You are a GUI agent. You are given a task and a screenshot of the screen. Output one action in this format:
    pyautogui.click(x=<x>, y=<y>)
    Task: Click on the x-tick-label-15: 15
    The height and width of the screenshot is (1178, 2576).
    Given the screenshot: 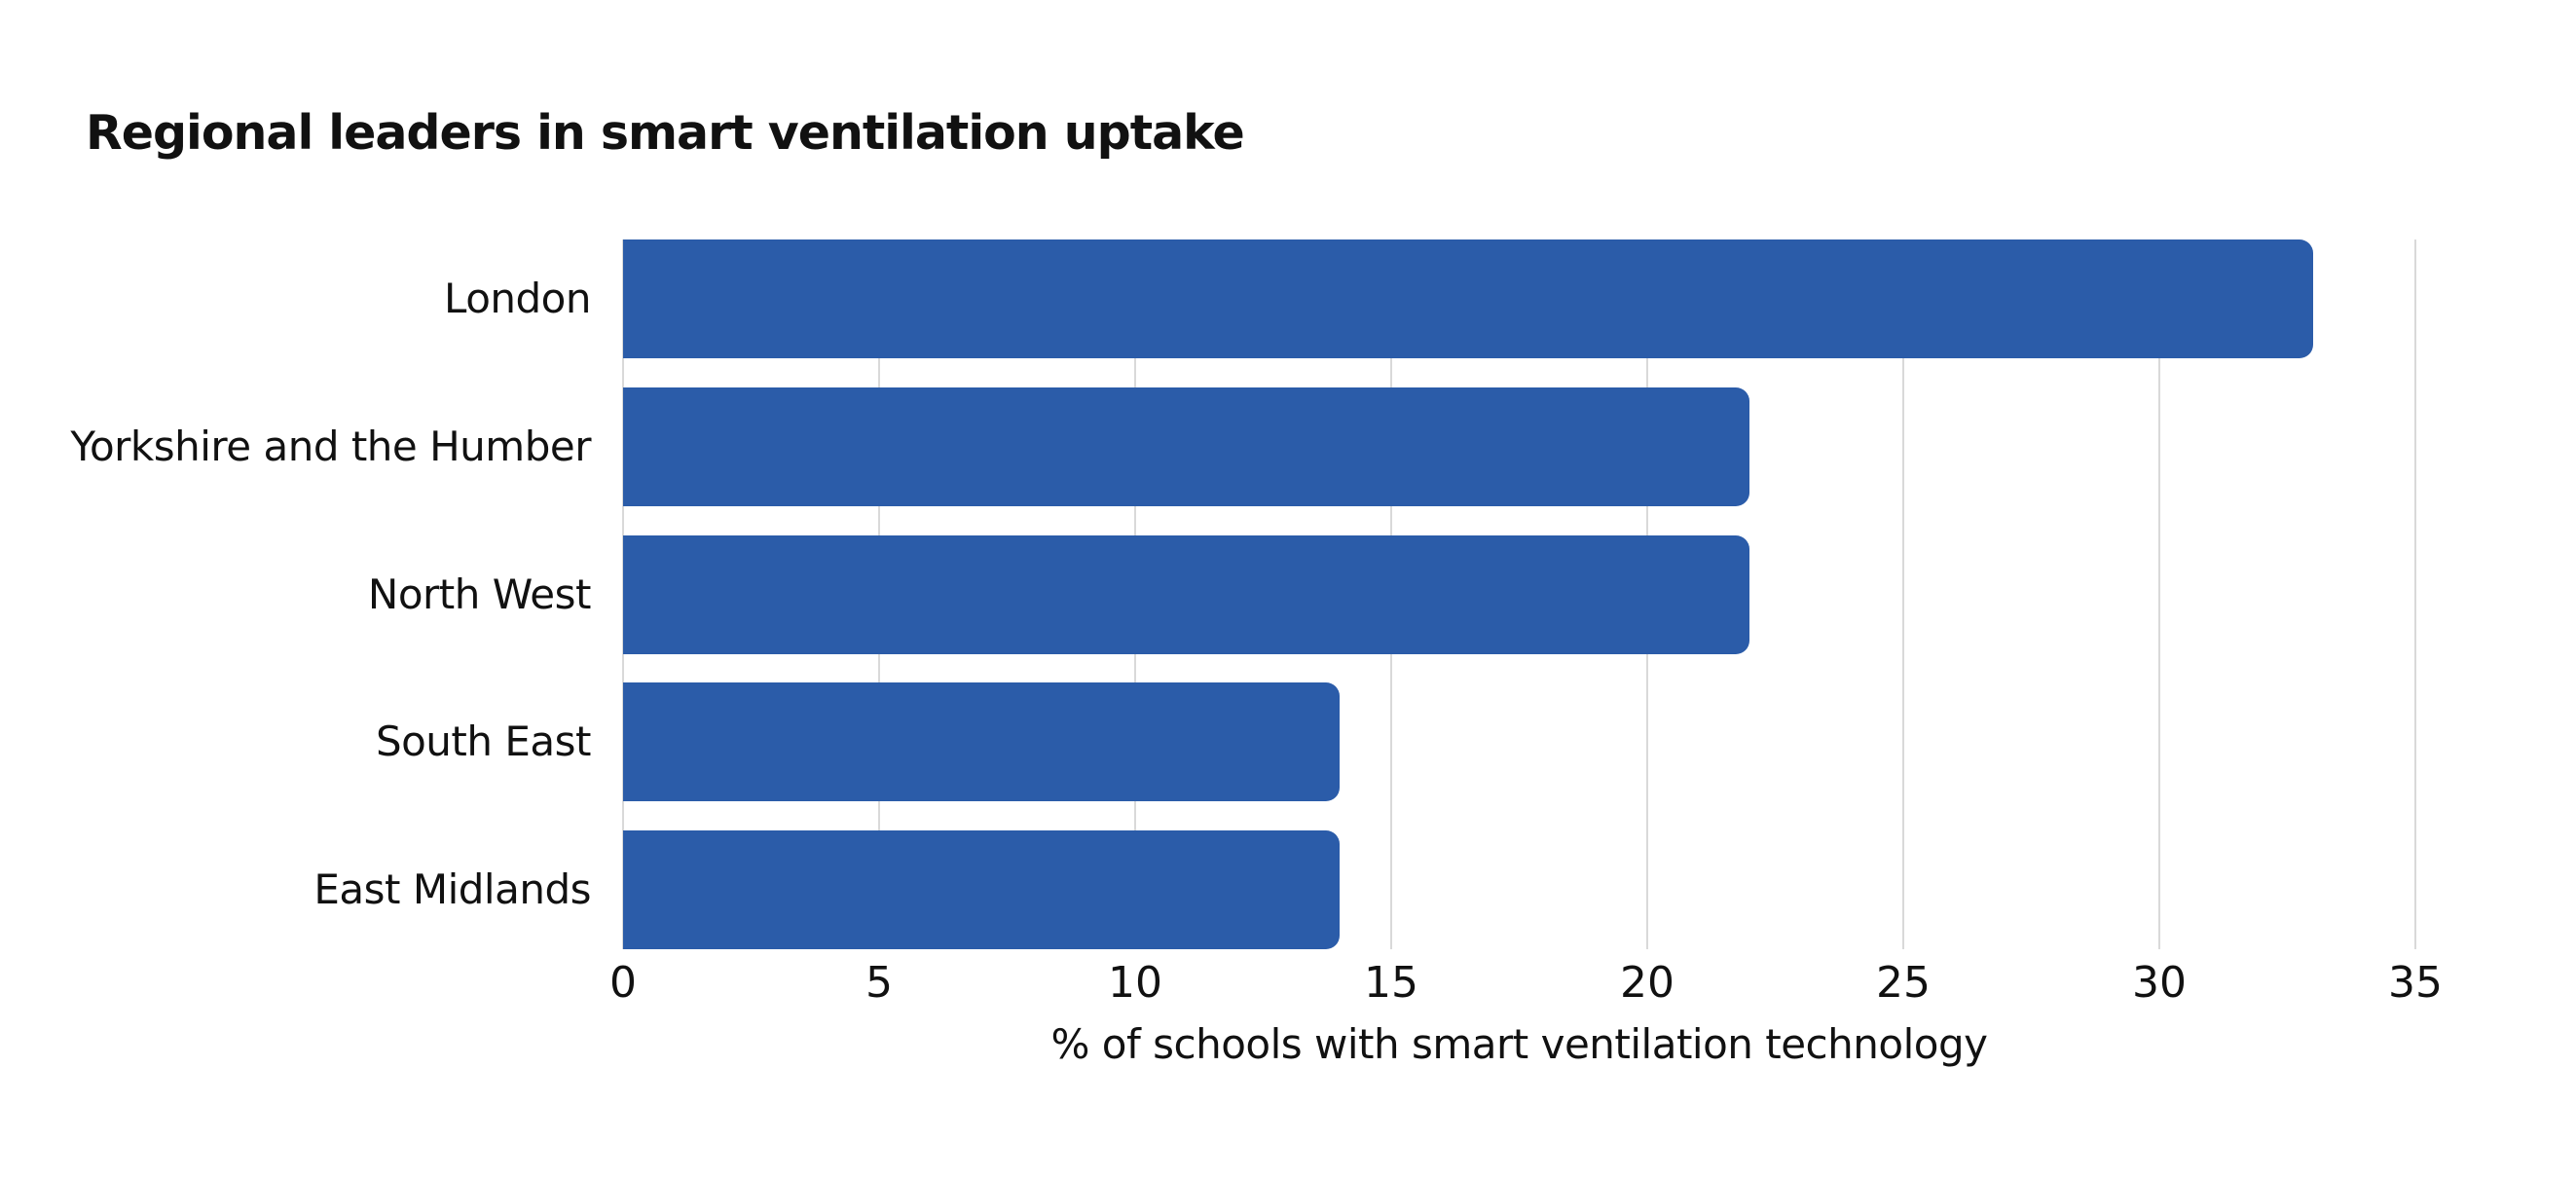 What is the action you would take?
    pyautogui.click(x=1391, y=983)
    